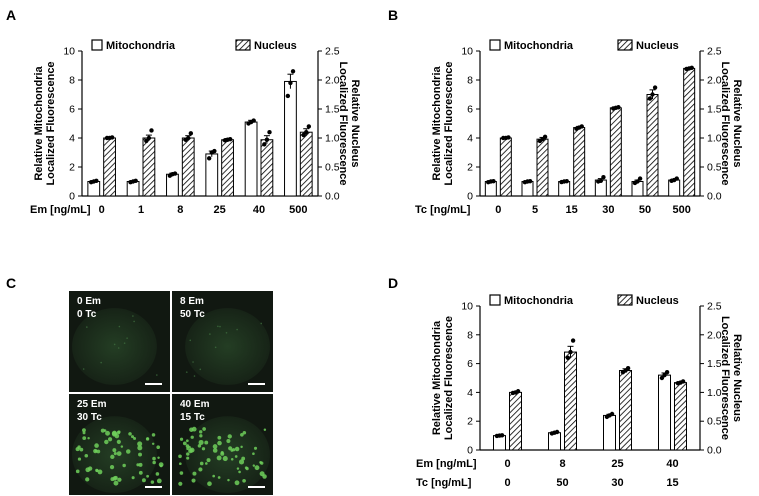 This screenshot has width=759, height=496. I want to click on x-axis-title: Em [ng/mL], so click(60, 210).